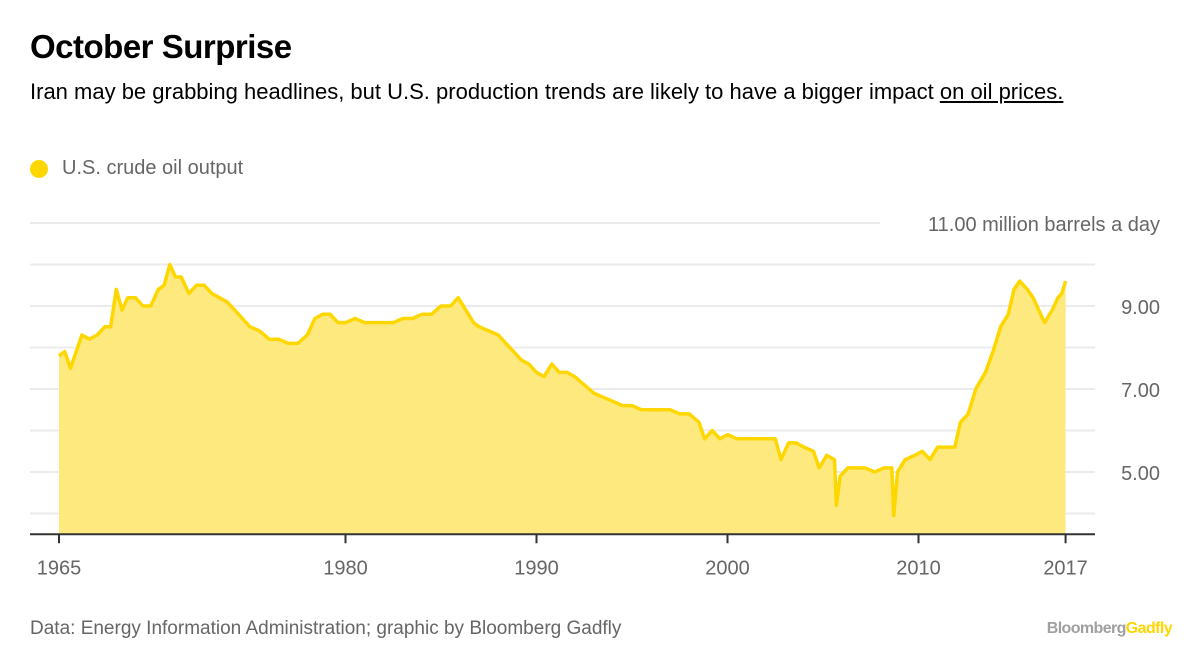 The height and width of the screenshot is (655, 1200). Describe the element at coordinates (1109, 628) in the screenshot. I see `bloomberg-gadfly-logo: BloombergGadfly` at that location.